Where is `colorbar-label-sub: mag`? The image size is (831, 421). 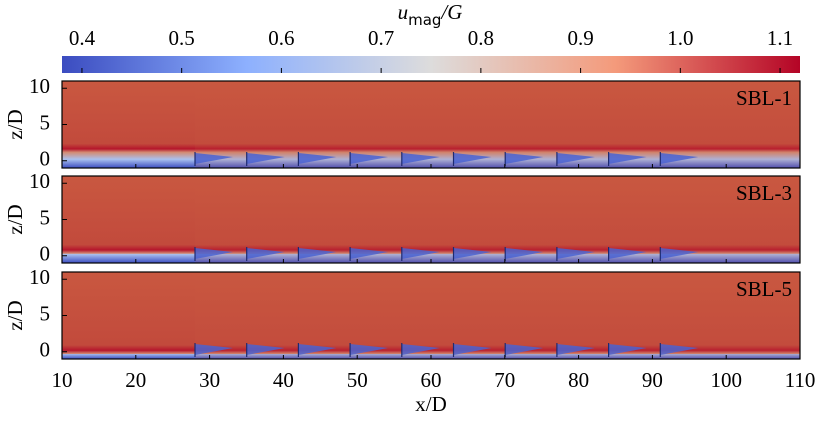
colorbar-label-sub: mag is located at coordinates (424, 20).